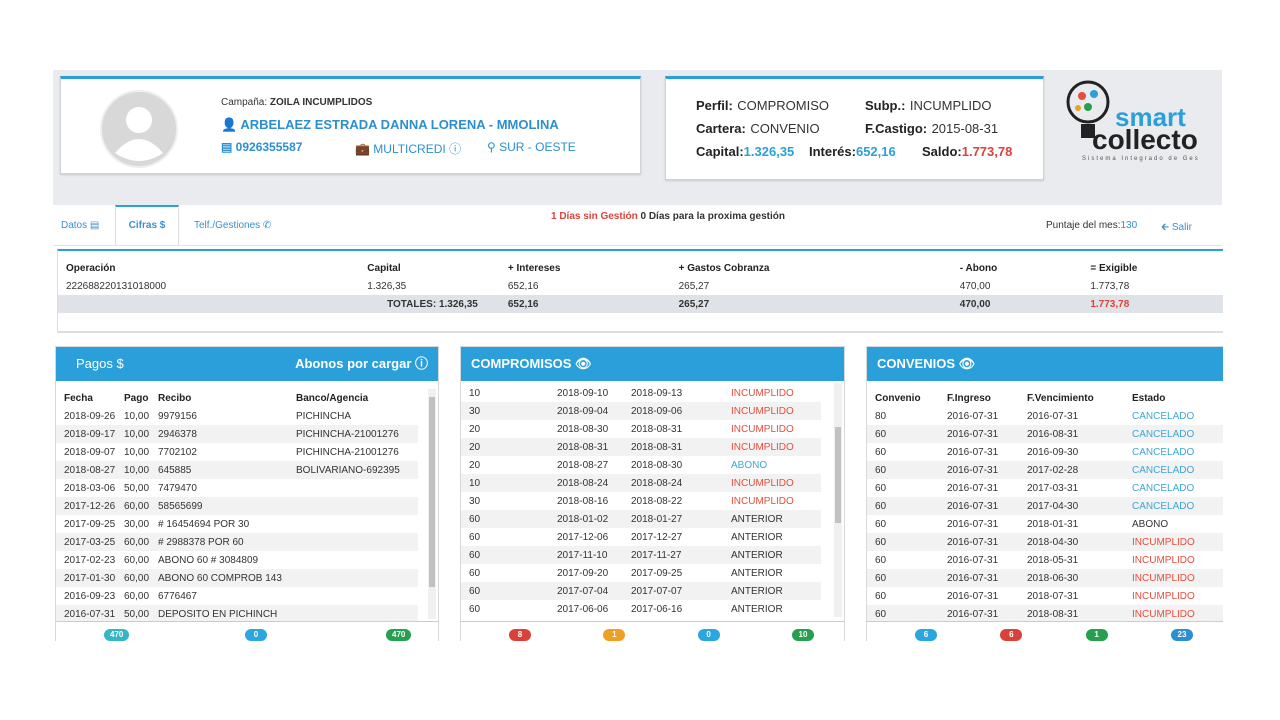  Describe the element at coordinates (147, 225) in the screenshot. I see `tab-active: Cifras $` at that location.